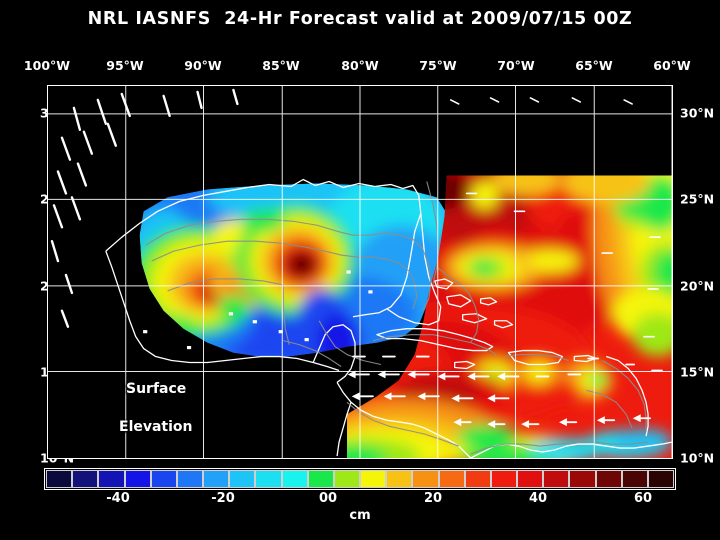 The height and width of the screenshot is (540, 720). I want to click on lat-tick-label-right-20n: 20°N, so click(697, 286).